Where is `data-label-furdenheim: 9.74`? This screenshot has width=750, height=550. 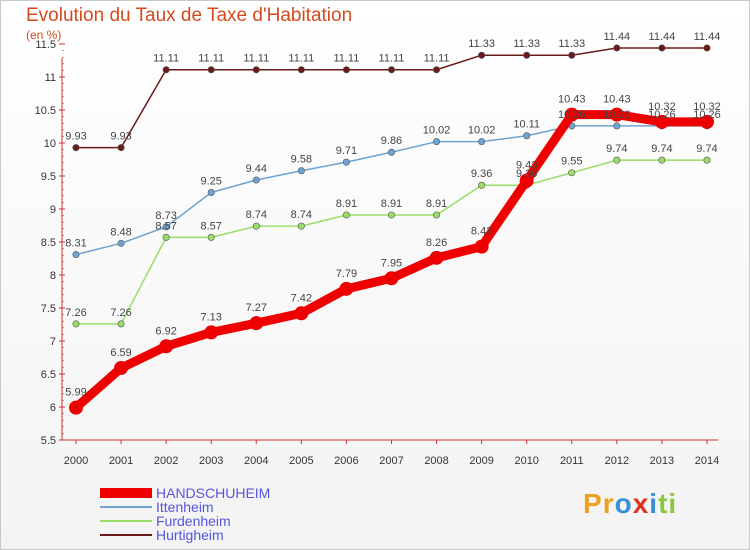 data-label-furdenheim: 9.74 is located at coordinates (706, 149).